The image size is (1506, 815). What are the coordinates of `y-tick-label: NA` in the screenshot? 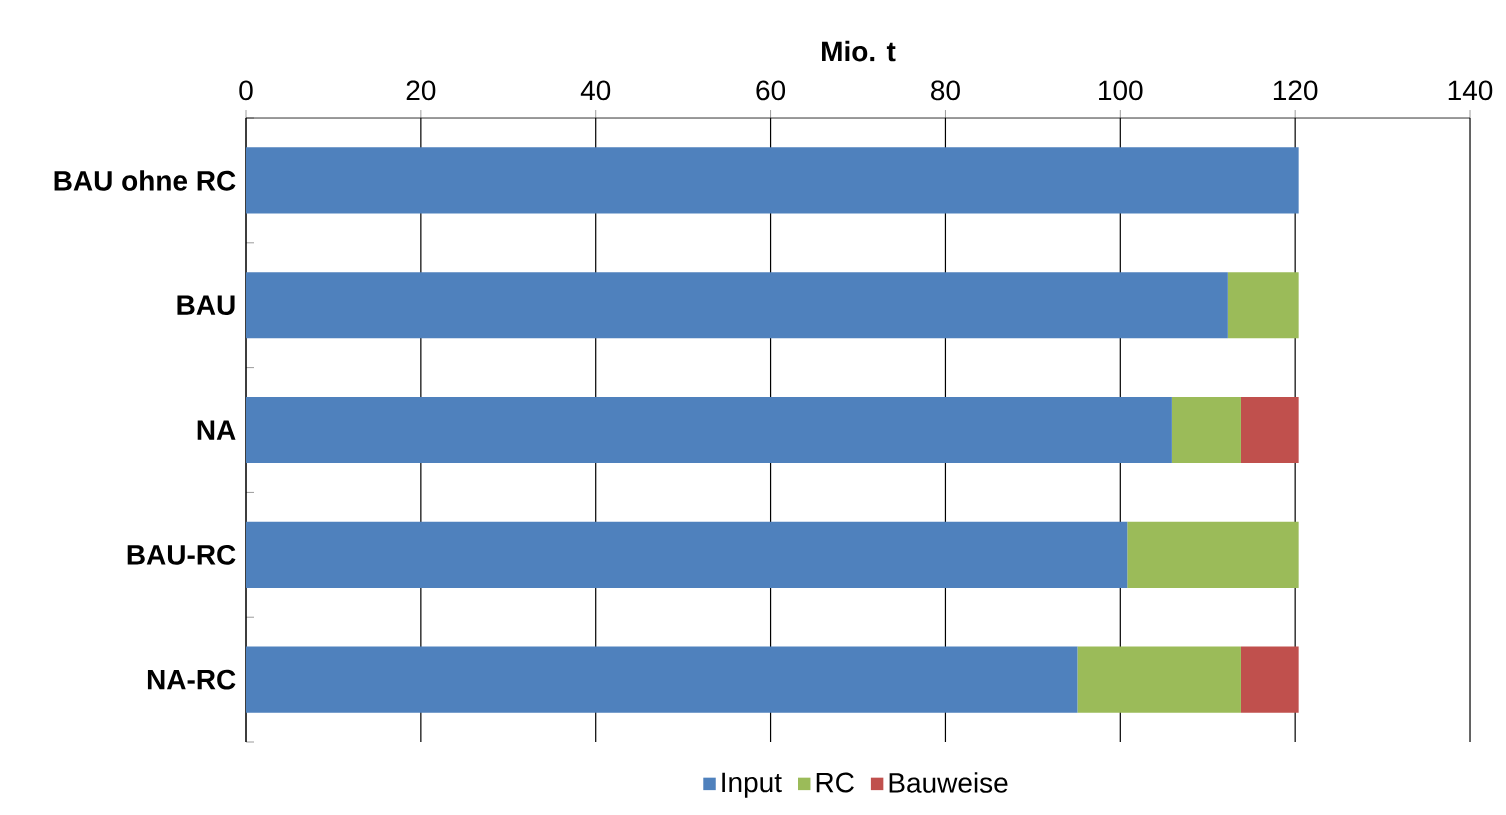 It's located at (216, 430).